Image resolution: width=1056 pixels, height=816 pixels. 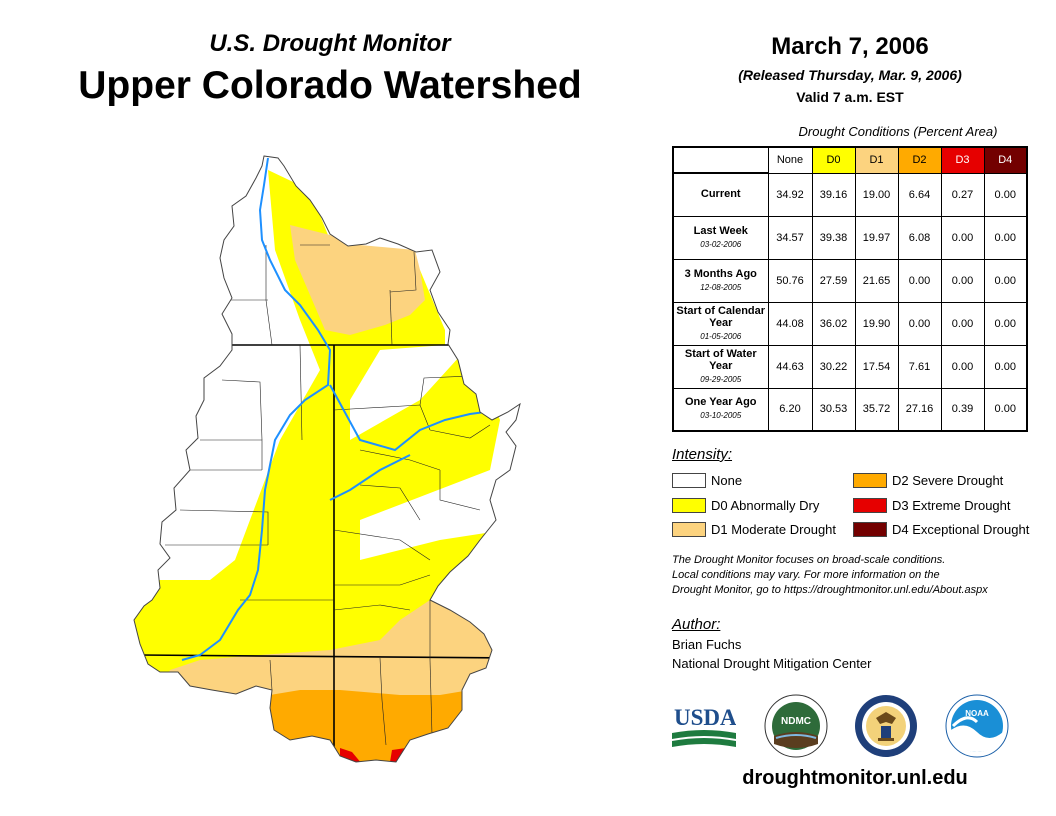 What do you see at coordinates (850, 46) in the screenshot?
I see `report-date: March 7, 2006` at bounding box center [850, 46].